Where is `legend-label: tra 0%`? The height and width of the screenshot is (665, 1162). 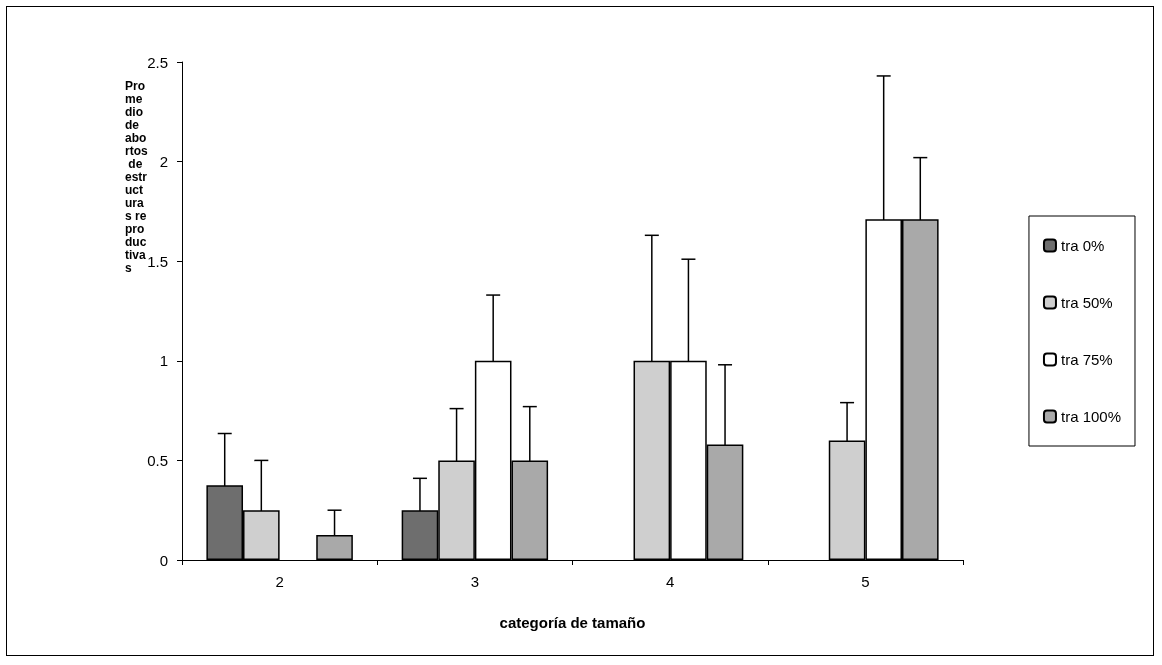 legend-label: tra 0% is located at coordinates (1082, 245).